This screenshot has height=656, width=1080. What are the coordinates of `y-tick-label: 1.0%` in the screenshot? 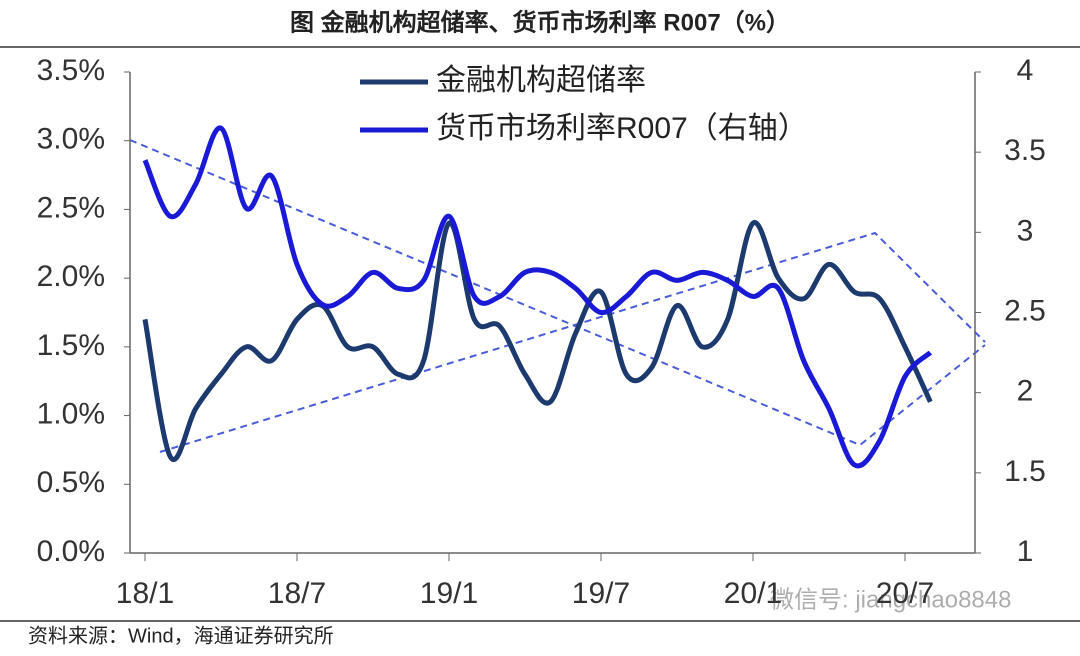 It's located at (71, 413).